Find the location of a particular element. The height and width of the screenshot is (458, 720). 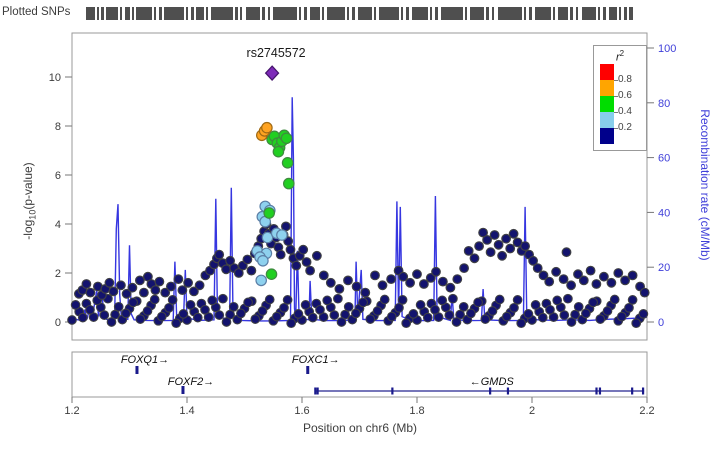

x-tick-label: 1.2 is located at coordinates (71, 411).